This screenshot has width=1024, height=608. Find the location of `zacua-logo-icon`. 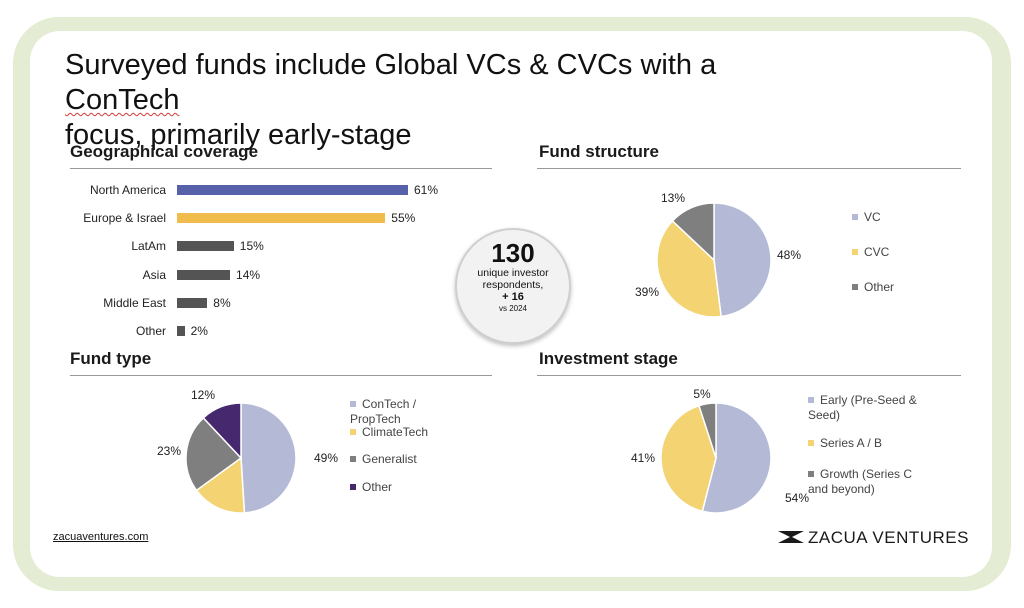

zacua-logo-icon is located at coordinates (791, 537).